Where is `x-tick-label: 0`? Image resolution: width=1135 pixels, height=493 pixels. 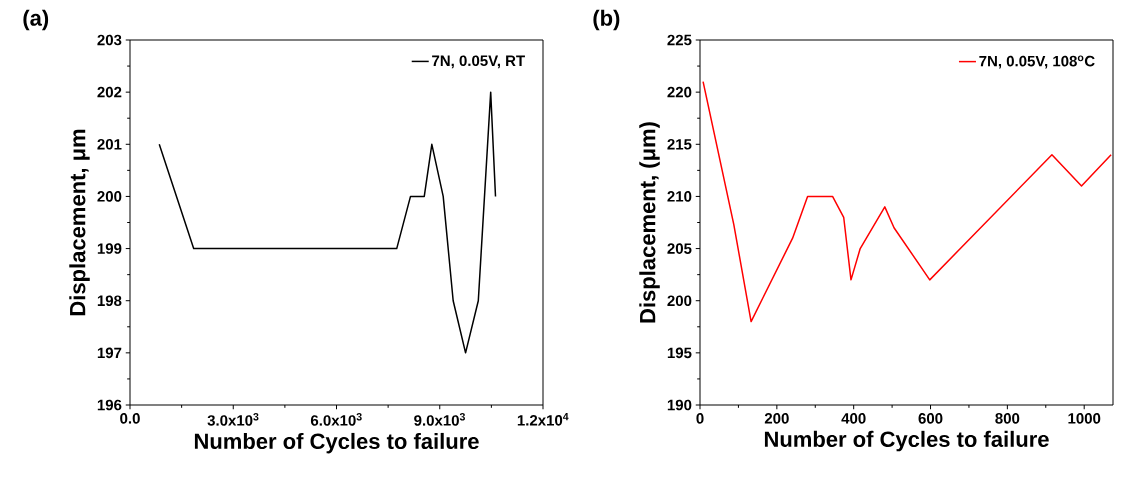
x-tick-label: 0 is located at coordinates (700, 418).